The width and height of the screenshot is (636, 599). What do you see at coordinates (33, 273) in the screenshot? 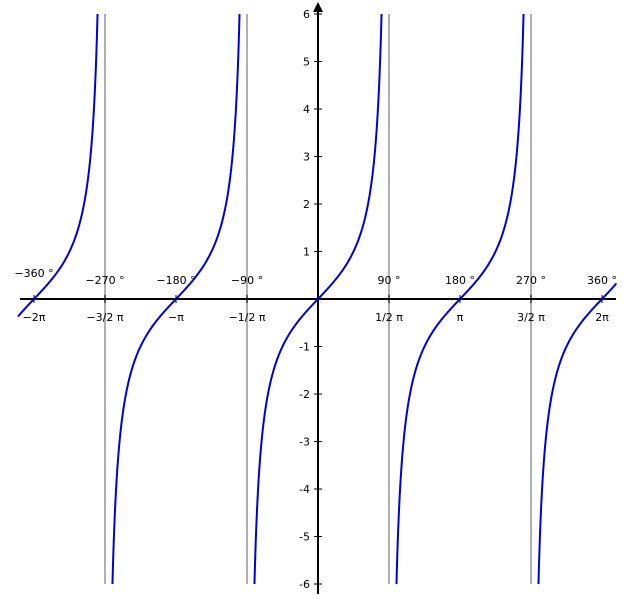
I see `x-tick-label-degrees: −360 °` at bounding box center [33, 273].